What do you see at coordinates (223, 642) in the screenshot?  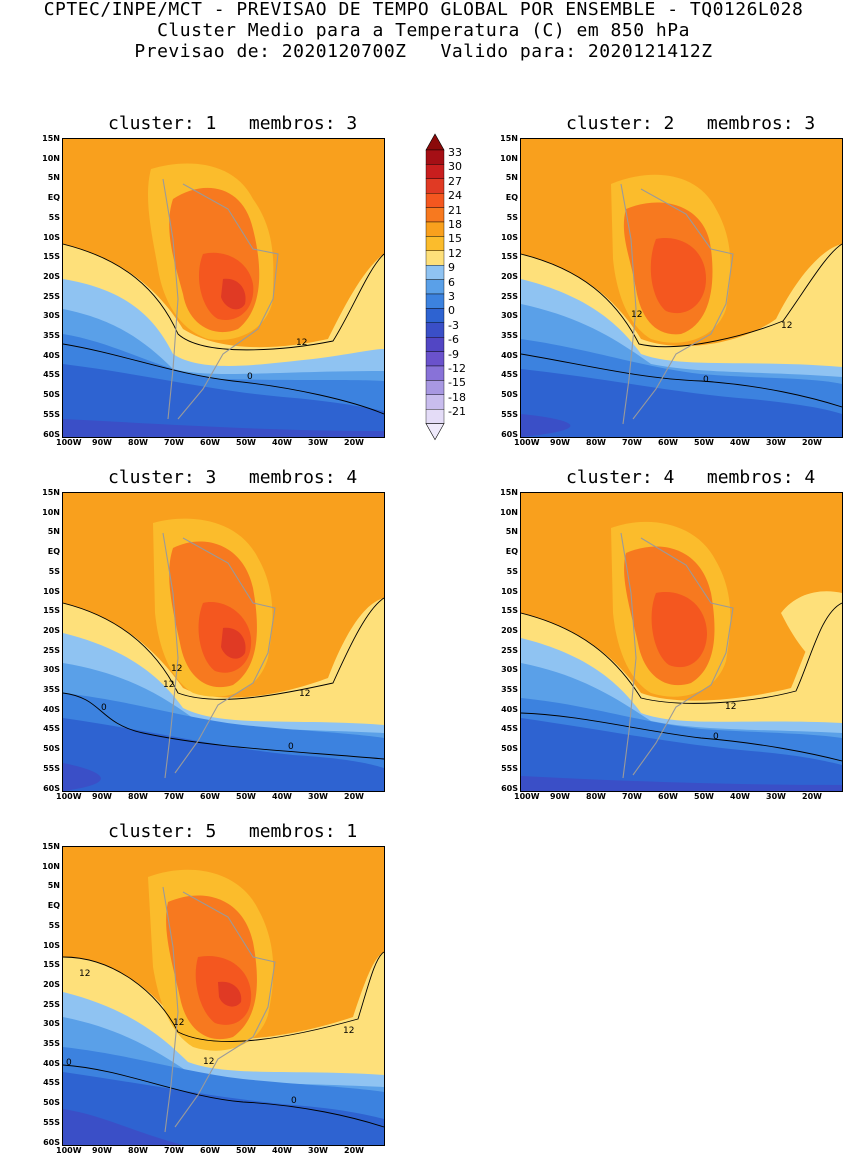 I see `temperature-field: 12 12 12 0 0` at bounding box center [223, 642].